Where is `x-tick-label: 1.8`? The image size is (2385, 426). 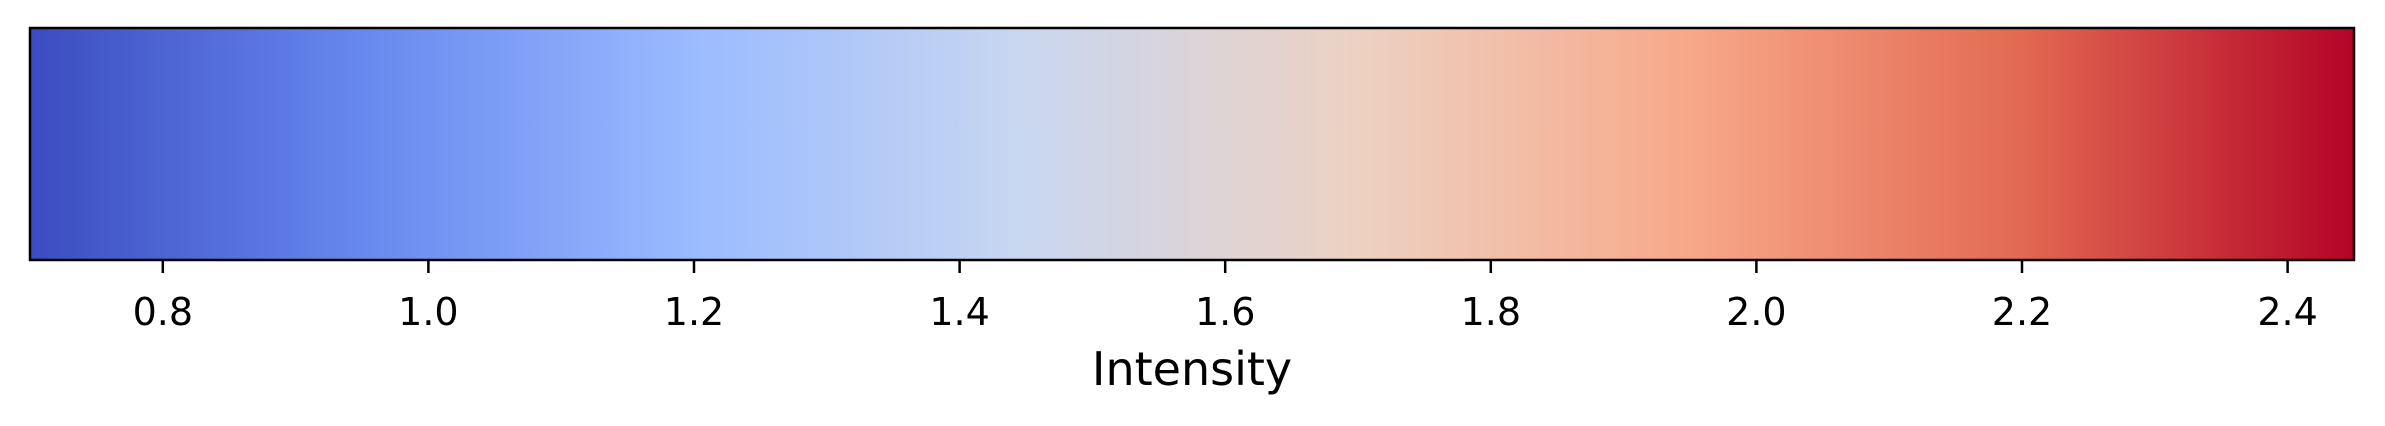 x-tick-label: 1.8 is located at coordinates (1491, 312).